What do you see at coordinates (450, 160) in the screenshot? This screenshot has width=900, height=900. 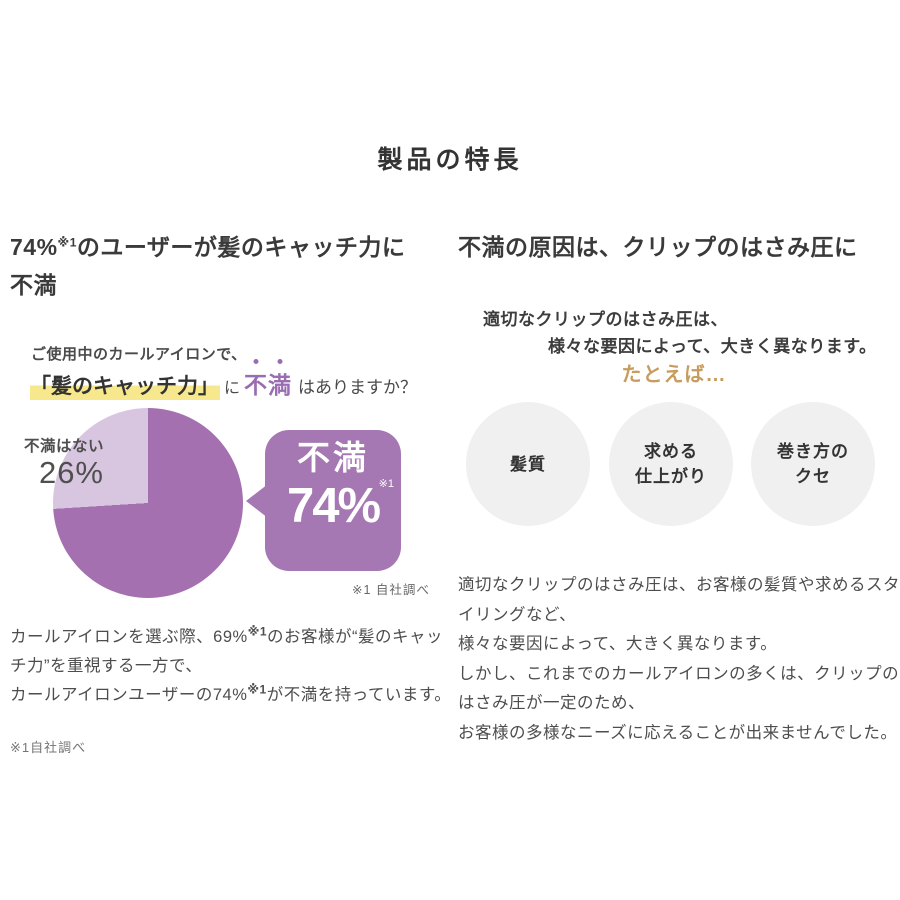 I see `page-title: 製品の特長` at bounding box center [450, 160].